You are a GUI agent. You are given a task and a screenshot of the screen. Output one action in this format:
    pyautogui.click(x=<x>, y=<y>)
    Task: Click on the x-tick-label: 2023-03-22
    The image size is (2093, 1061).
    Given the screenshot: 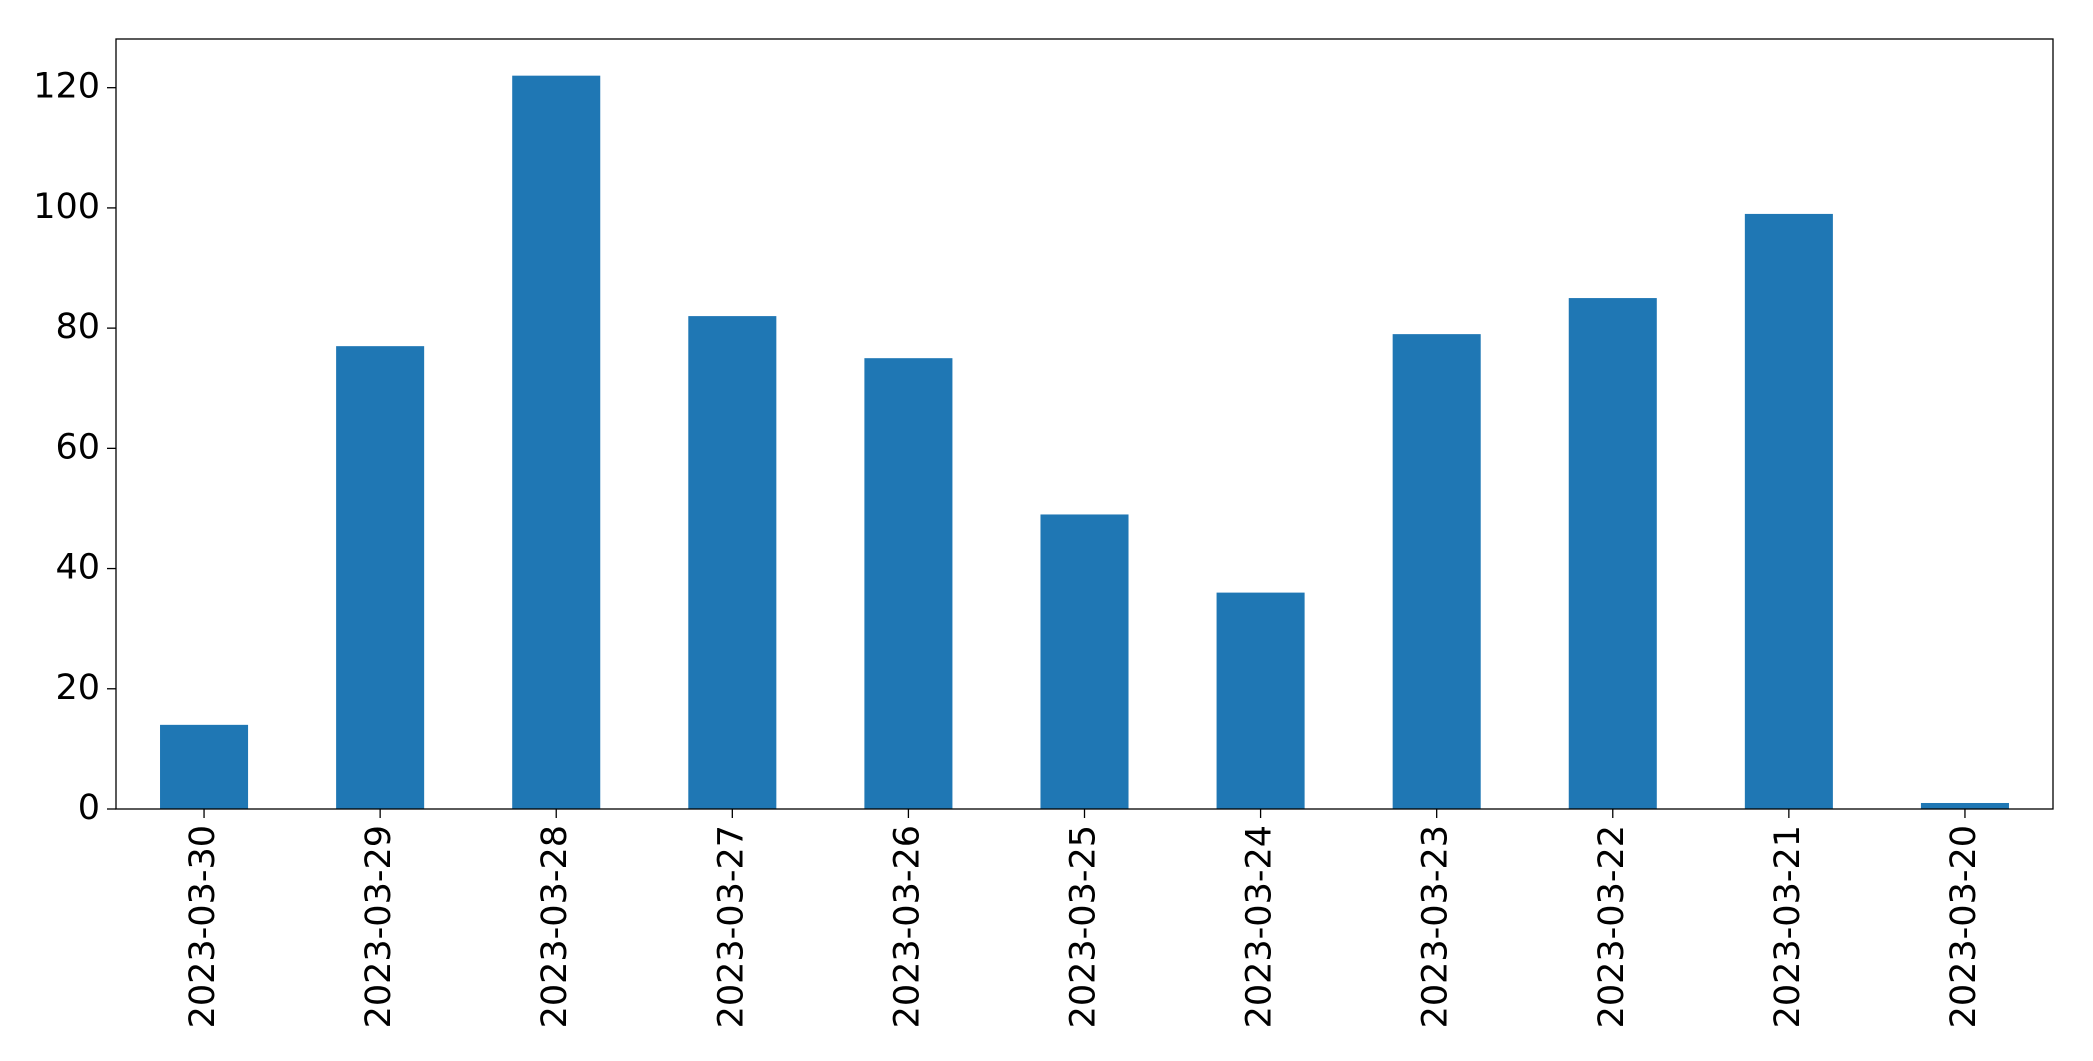 What is the action you would take?
    pyautogui.click(x=1612, y=926)
    